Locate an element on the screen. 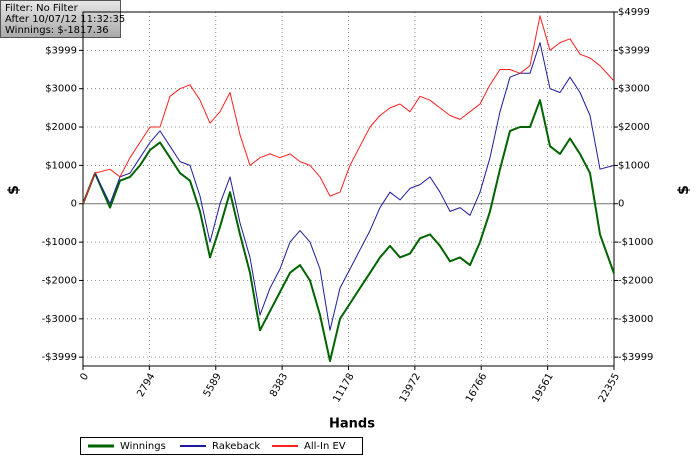 The height and width of the screenshot is (466, 700). y-tick-label: $1000 is located at coordinates (61, 165).